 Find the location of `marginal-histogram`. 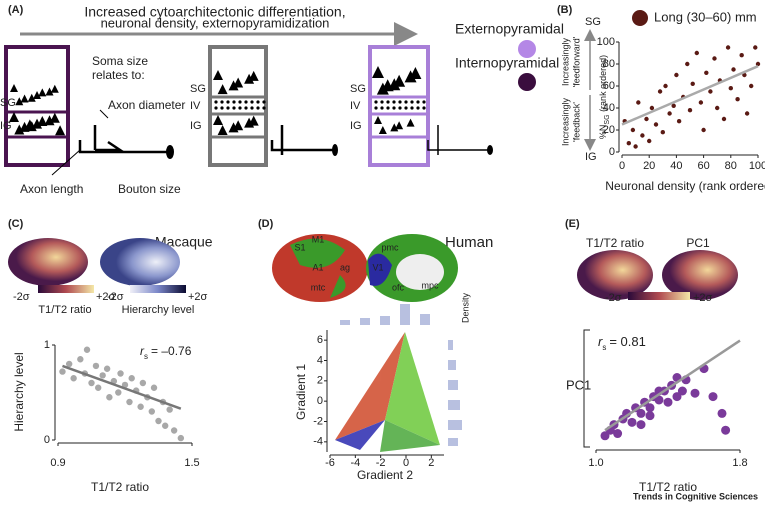

marginal-histogram is located at coordinates (401, 375).